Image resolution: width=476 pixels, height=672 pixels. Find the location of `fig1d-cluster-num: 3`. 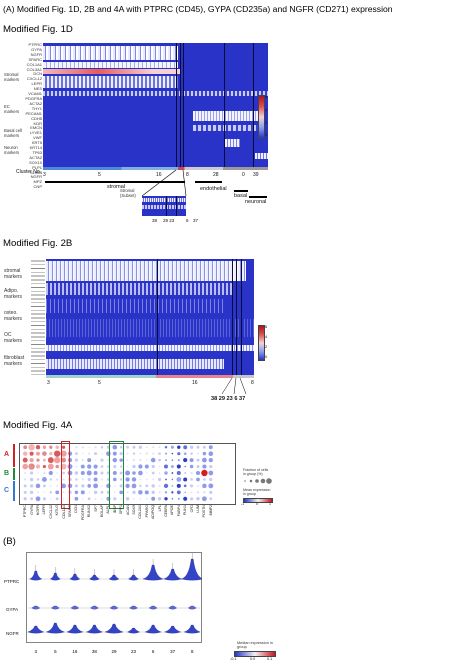

fig1d-cluster-num: 3 is located at coordinates (44, 175).